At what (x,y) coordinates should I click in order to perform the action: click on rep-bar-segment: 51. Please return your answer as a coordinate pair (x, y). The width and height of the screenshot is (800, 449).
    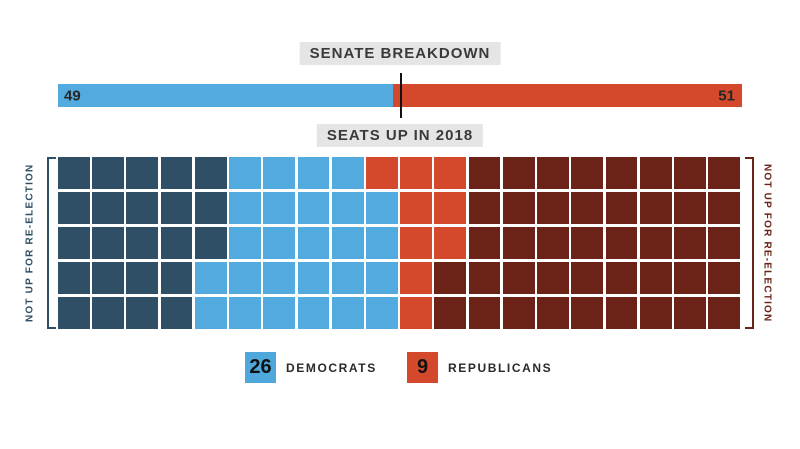
    Looking at the image, I should click on (567, 95).